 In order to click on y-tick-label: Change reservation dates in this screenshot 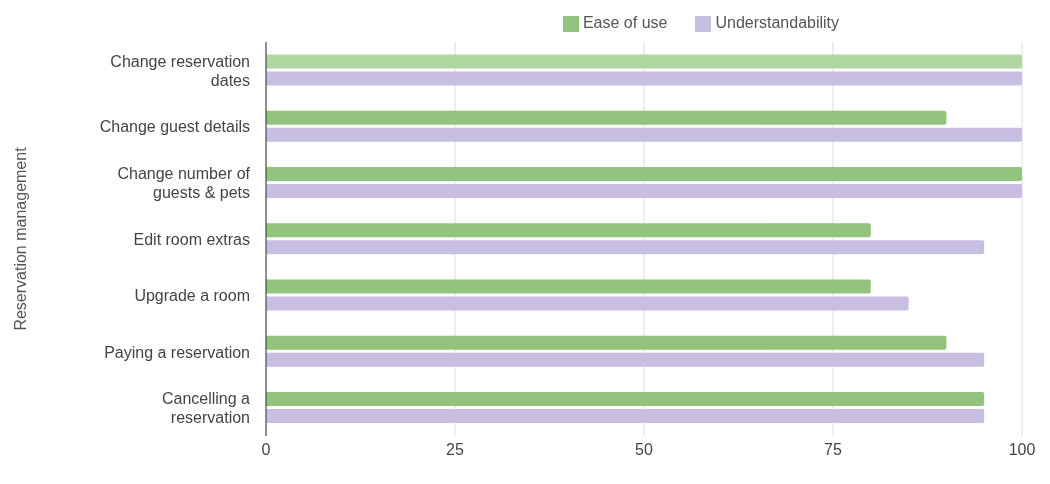, I will do `click(180, 70)`.